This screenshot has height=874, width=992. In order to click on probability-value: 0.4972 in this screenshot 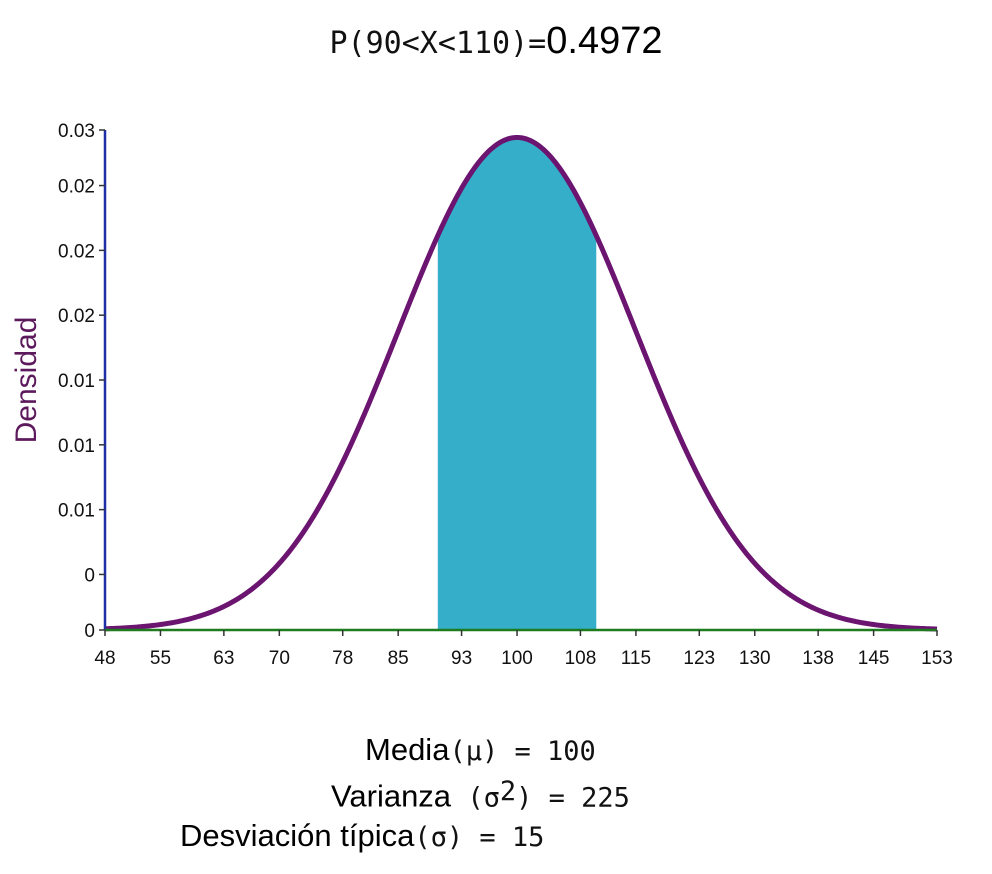, I will do `click(604, 41)`.